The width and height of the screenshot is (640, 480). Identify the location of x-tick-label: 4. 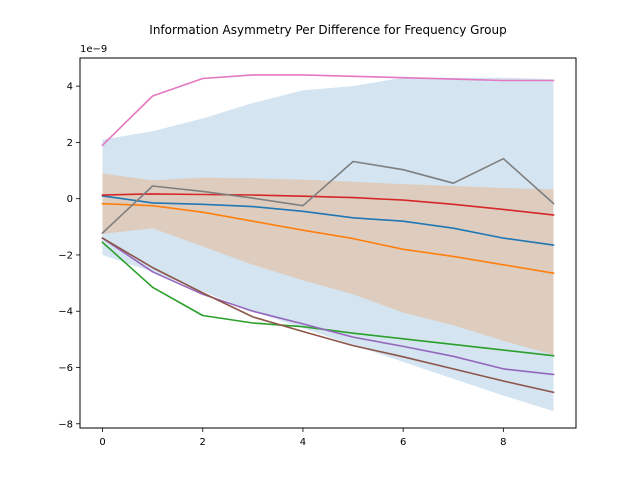
(303, 442).